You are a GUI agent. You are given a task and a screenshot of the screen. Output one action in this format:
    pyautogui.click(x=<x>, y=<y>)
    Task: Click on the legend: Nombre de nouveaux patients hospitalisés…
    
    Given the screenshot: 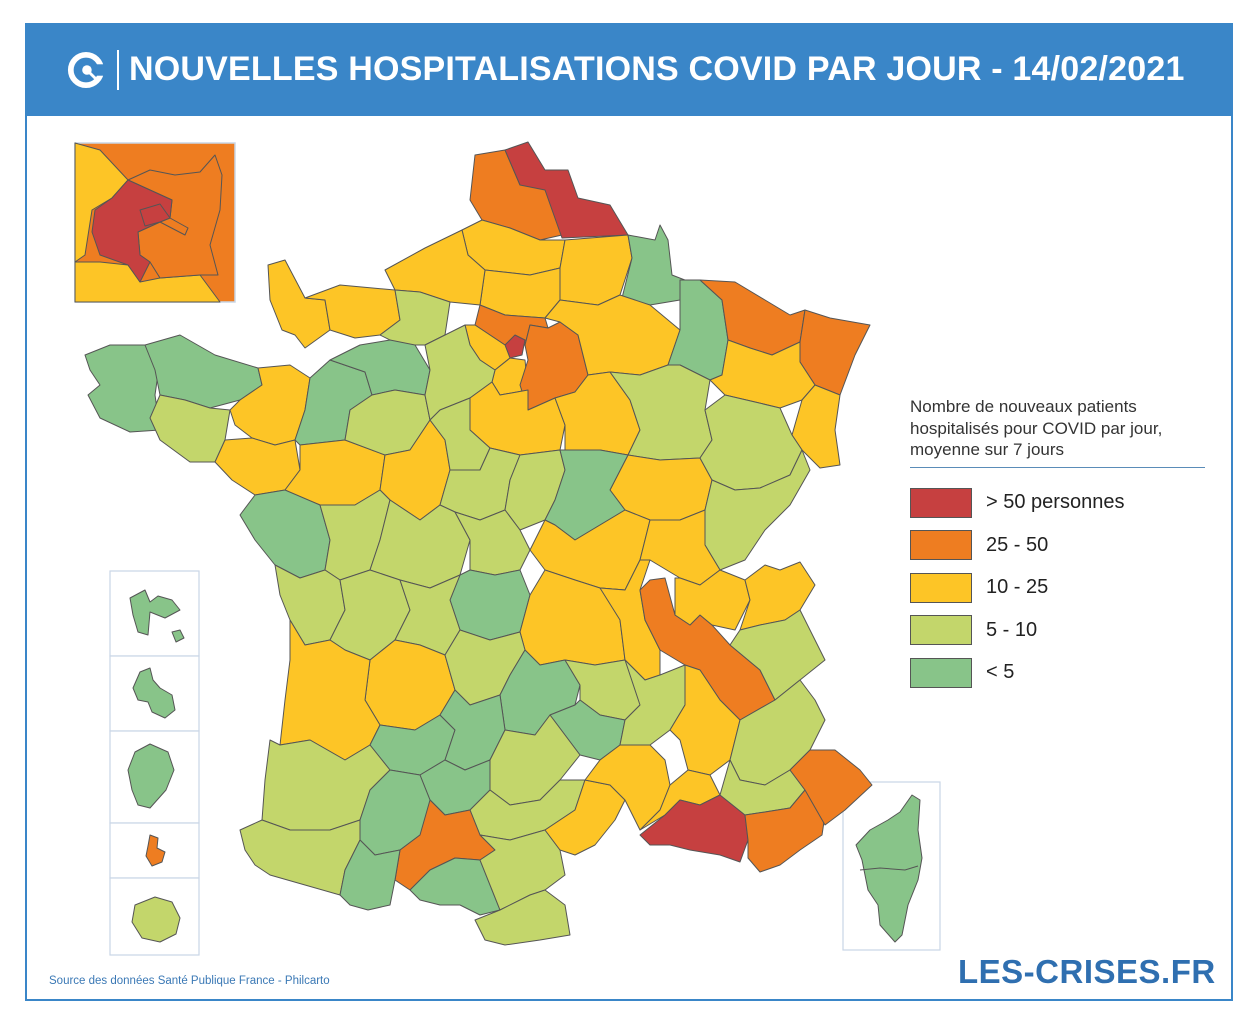 What is the action you would take?
    pyautogui.click(x=1057, y=545)
    